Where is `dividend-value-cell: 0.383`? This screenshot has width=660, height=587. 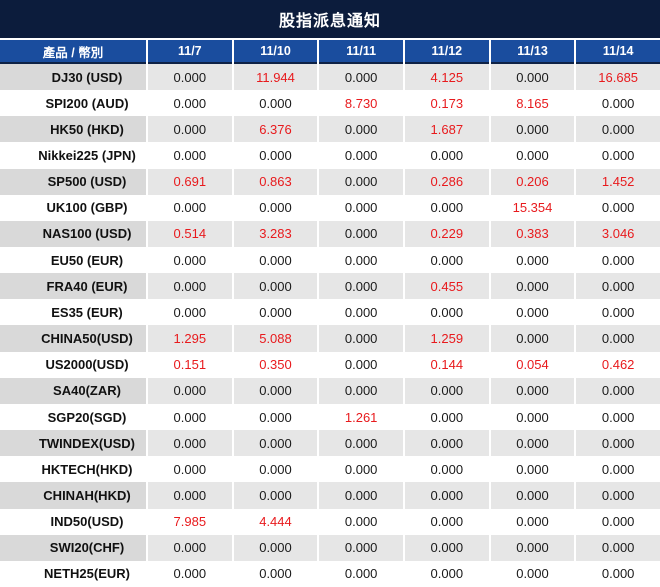 dividend-value-cell: 0.383 is located at coordinates (532, 234).